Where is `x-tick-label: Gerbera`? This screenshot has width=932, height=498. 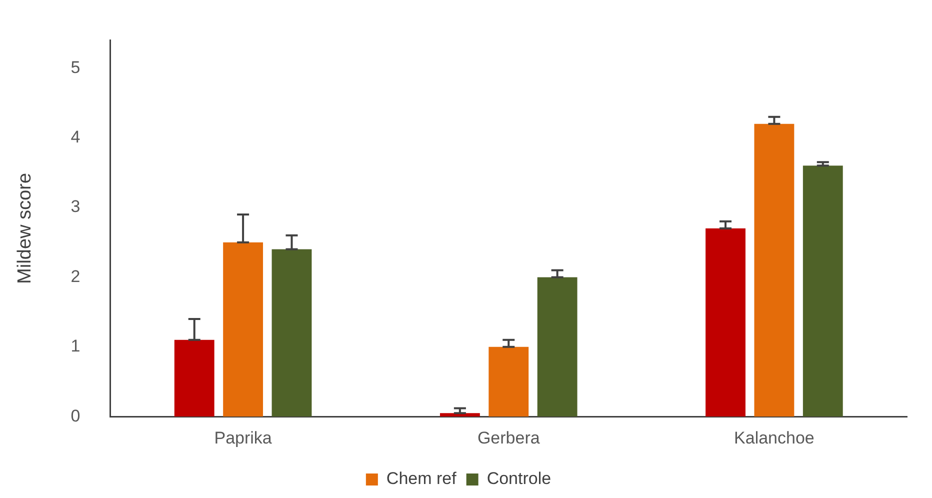 x-tick-label: Gerbera is located at coordinates (508, 438).